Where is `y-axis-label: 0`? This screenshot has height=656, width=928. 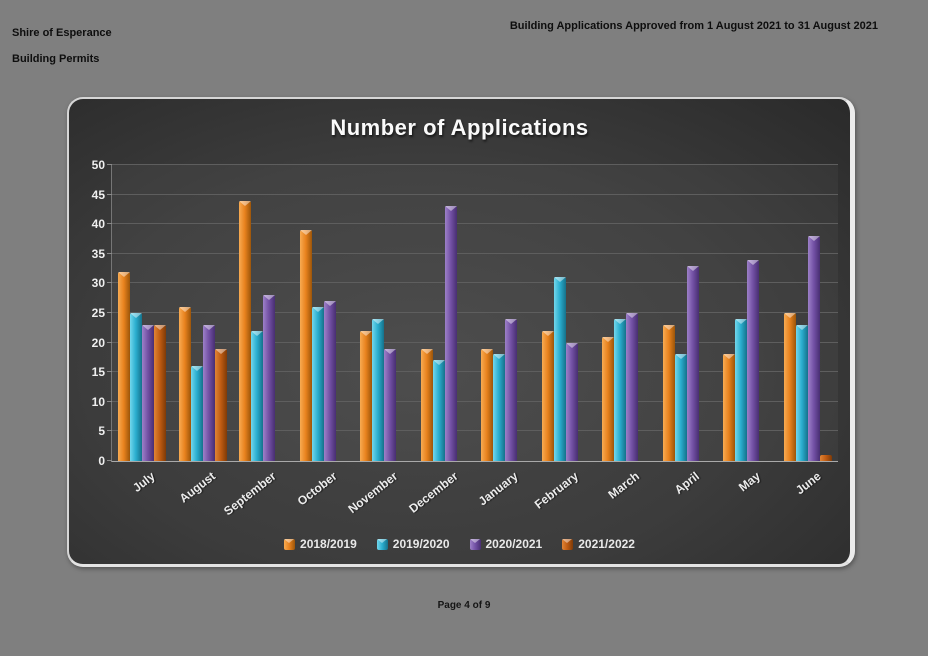
y-axis-label: 0 is located at coordinates (101, 461).